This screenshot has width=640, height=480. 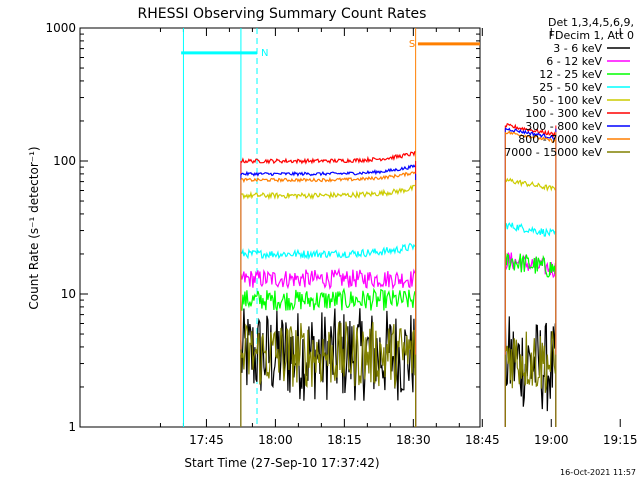 I want to click on series-3-6-kev, so click(x=398, y=367).